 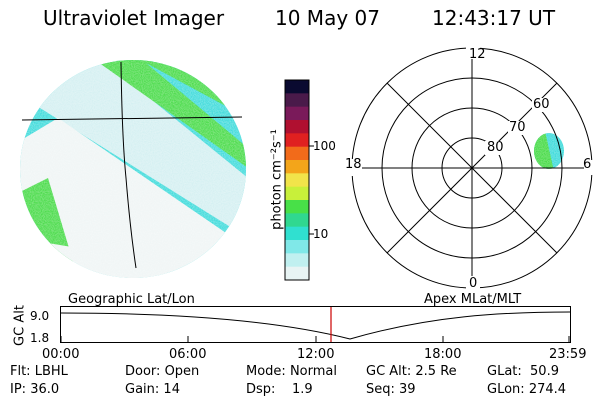 I want to click on status-ip: IP: 36.0, so click(x=35, y=389).